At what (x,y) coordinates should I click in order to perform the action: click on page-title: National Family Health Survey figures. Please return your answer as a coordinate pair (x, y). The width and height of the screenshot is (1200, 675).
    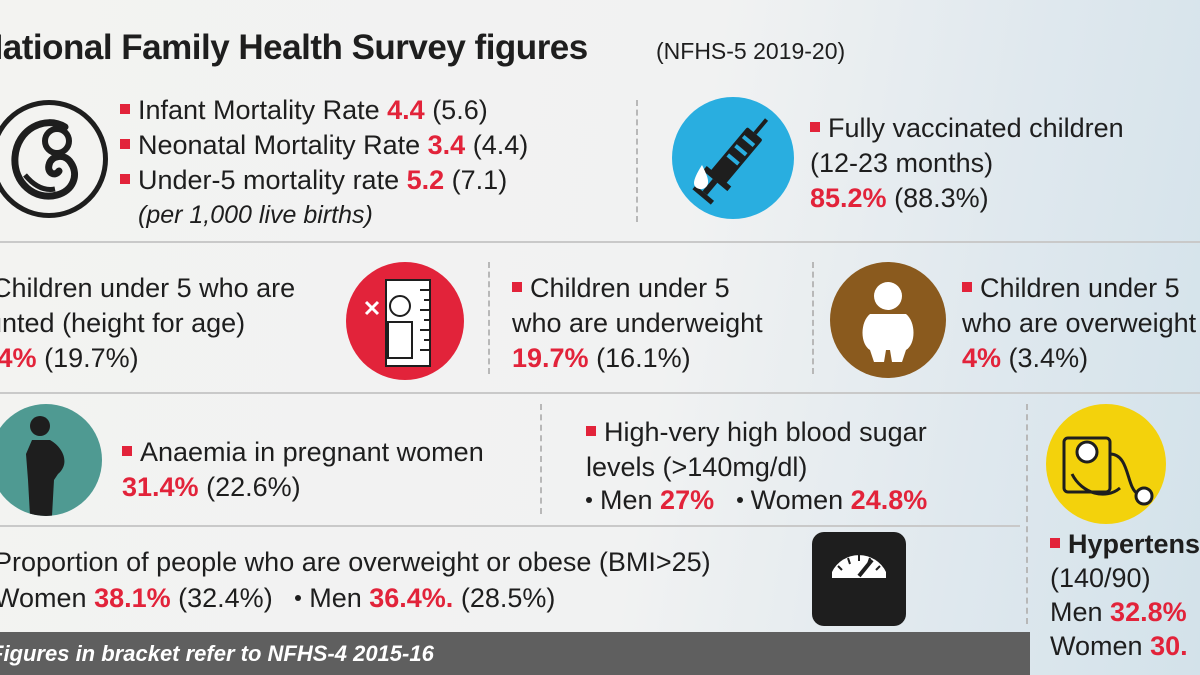
    Looking at the image, I should click on (294, 47).